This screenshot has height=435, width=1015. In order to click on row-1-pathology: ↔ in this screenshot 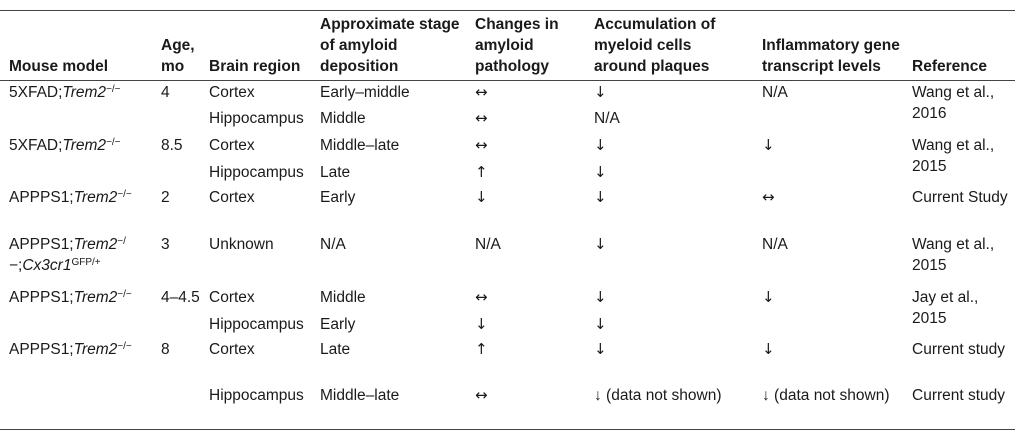, I will do `click(481, 92)`.